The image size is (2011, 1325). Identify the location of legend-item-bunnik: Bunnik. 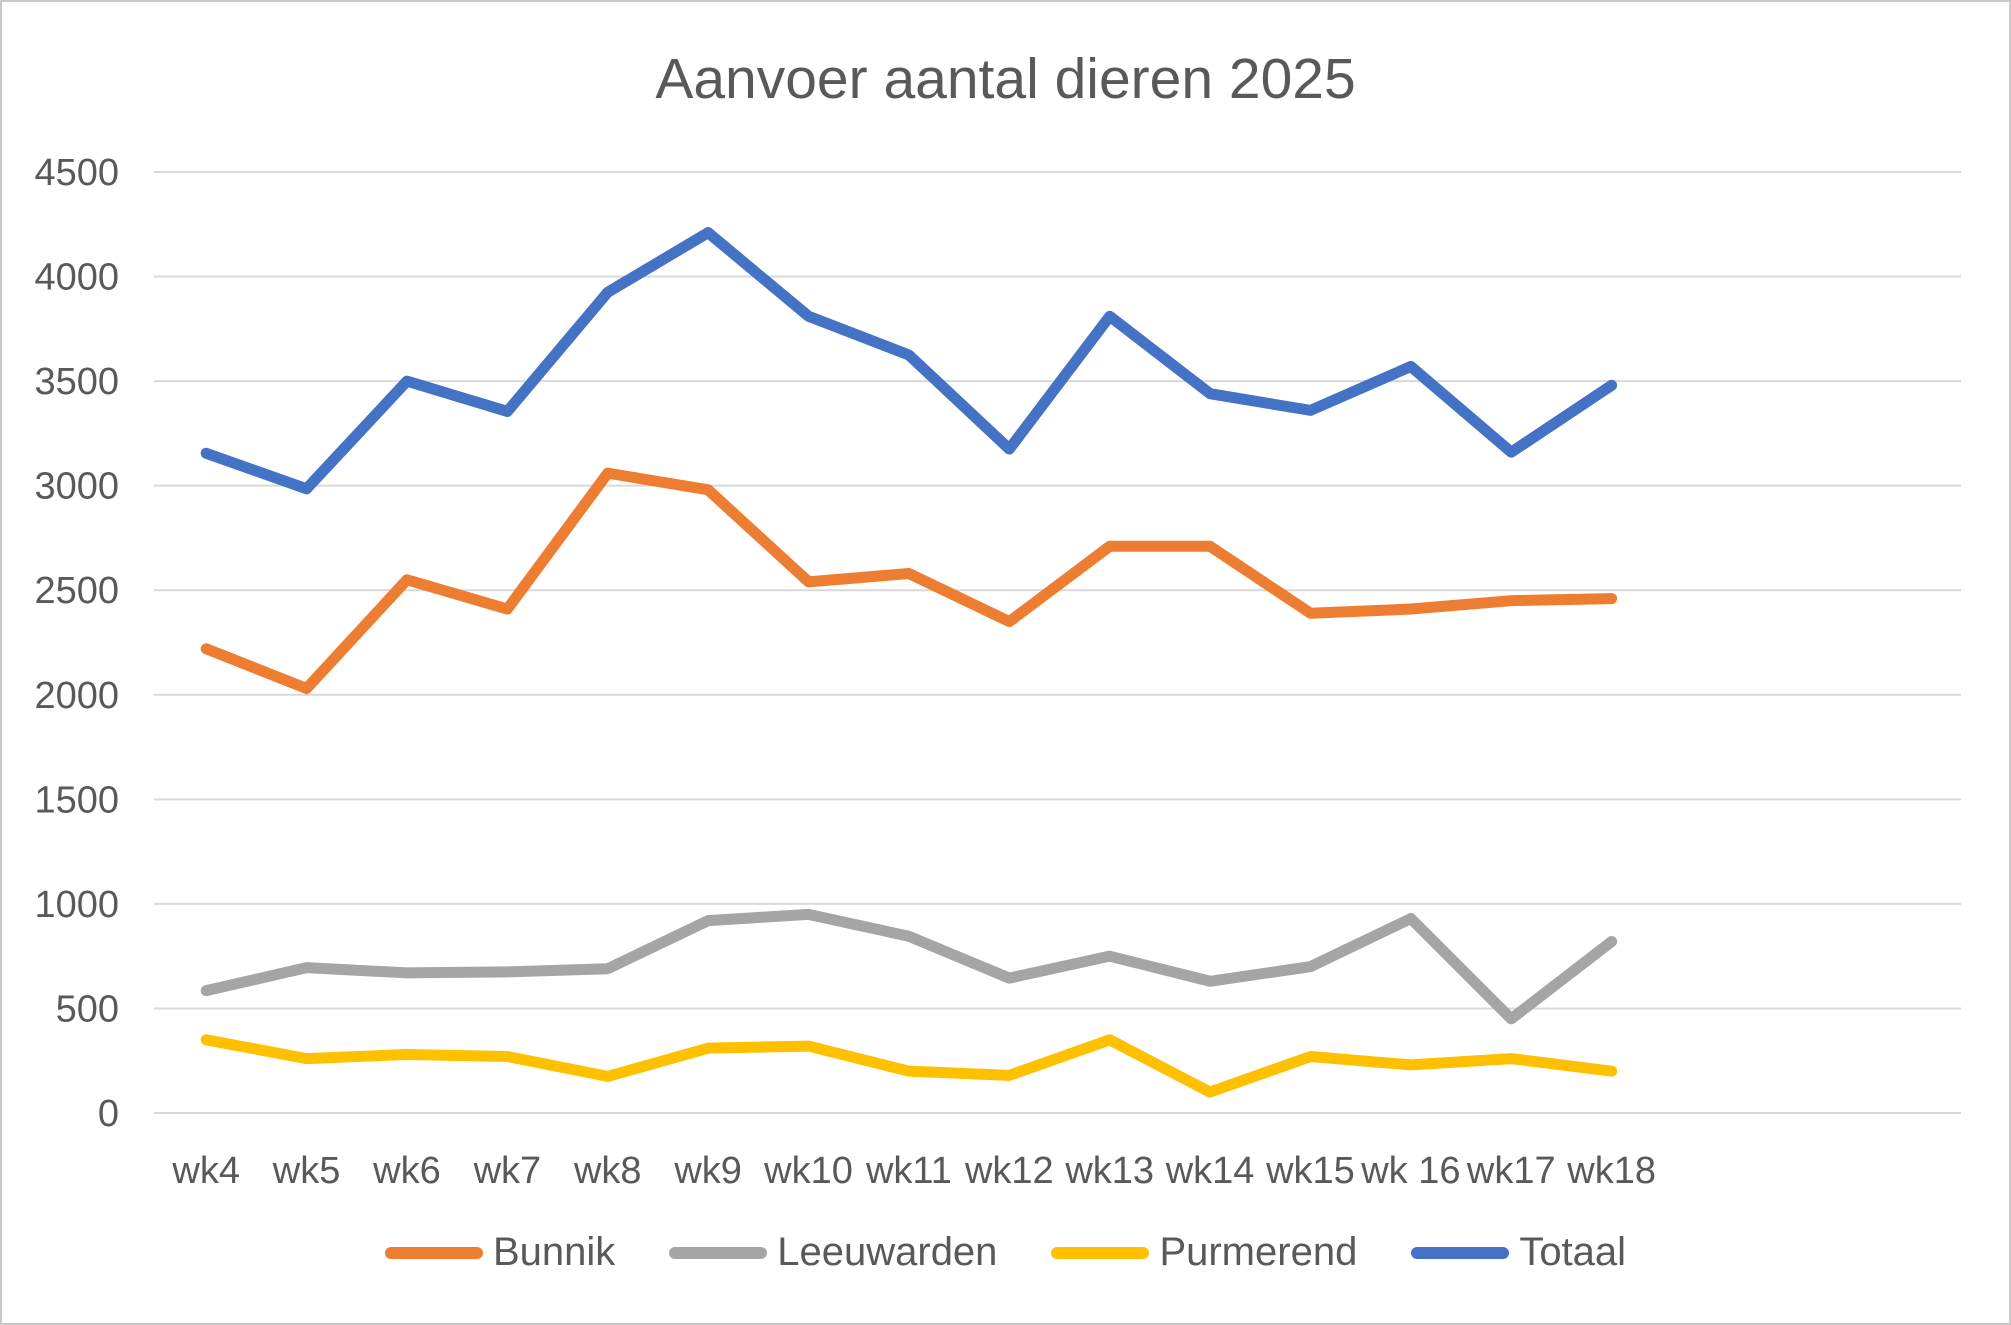
(500, 1252).